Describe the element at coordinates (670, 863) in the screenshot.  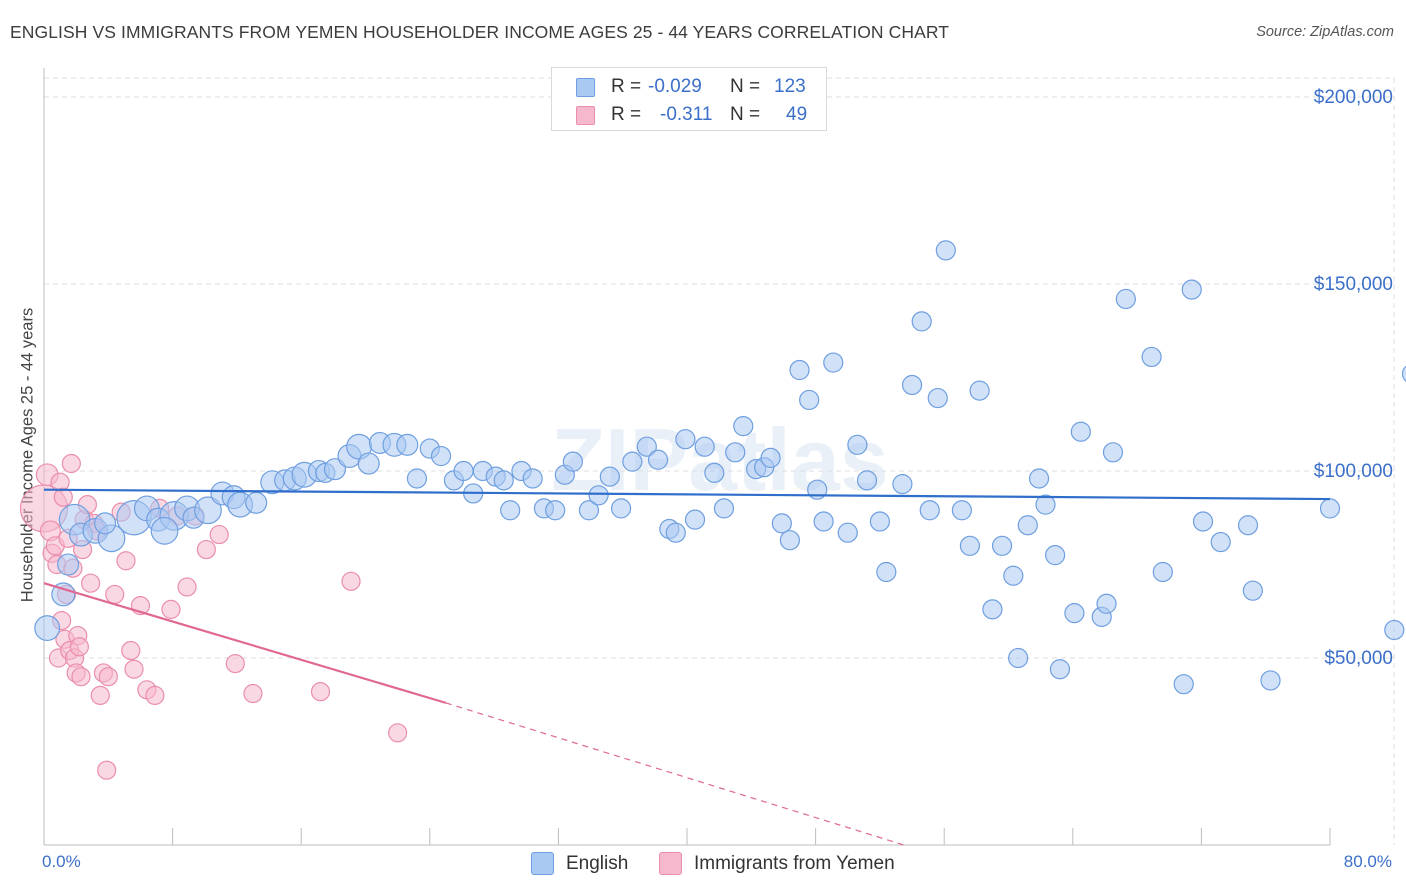
I see `yemen-legend-swatch` at that location.